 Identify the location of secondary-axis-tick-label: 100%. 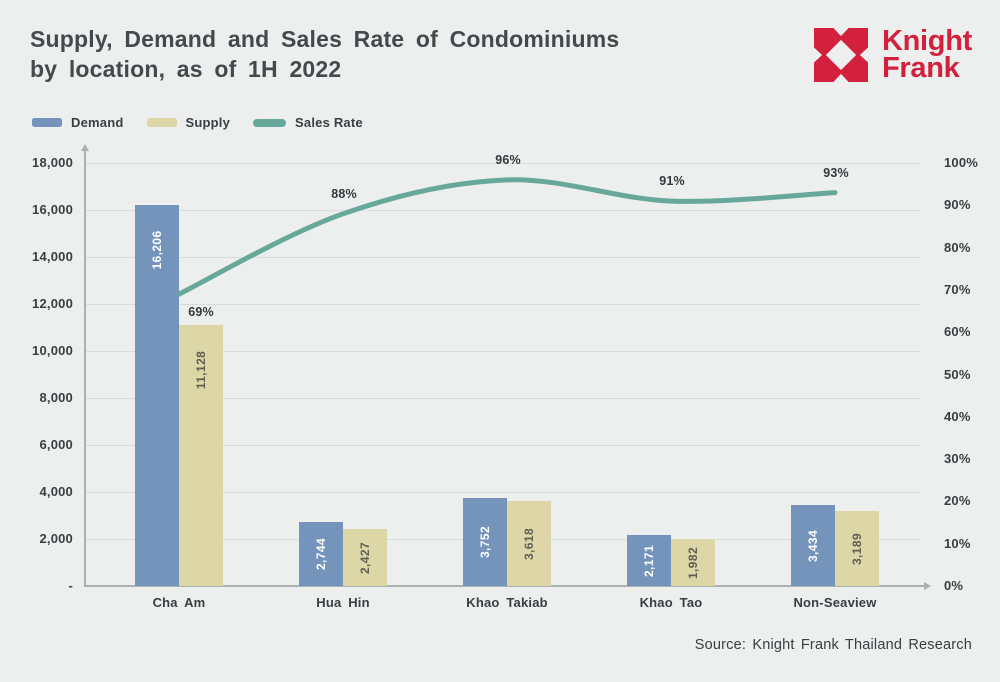
(961, 162).